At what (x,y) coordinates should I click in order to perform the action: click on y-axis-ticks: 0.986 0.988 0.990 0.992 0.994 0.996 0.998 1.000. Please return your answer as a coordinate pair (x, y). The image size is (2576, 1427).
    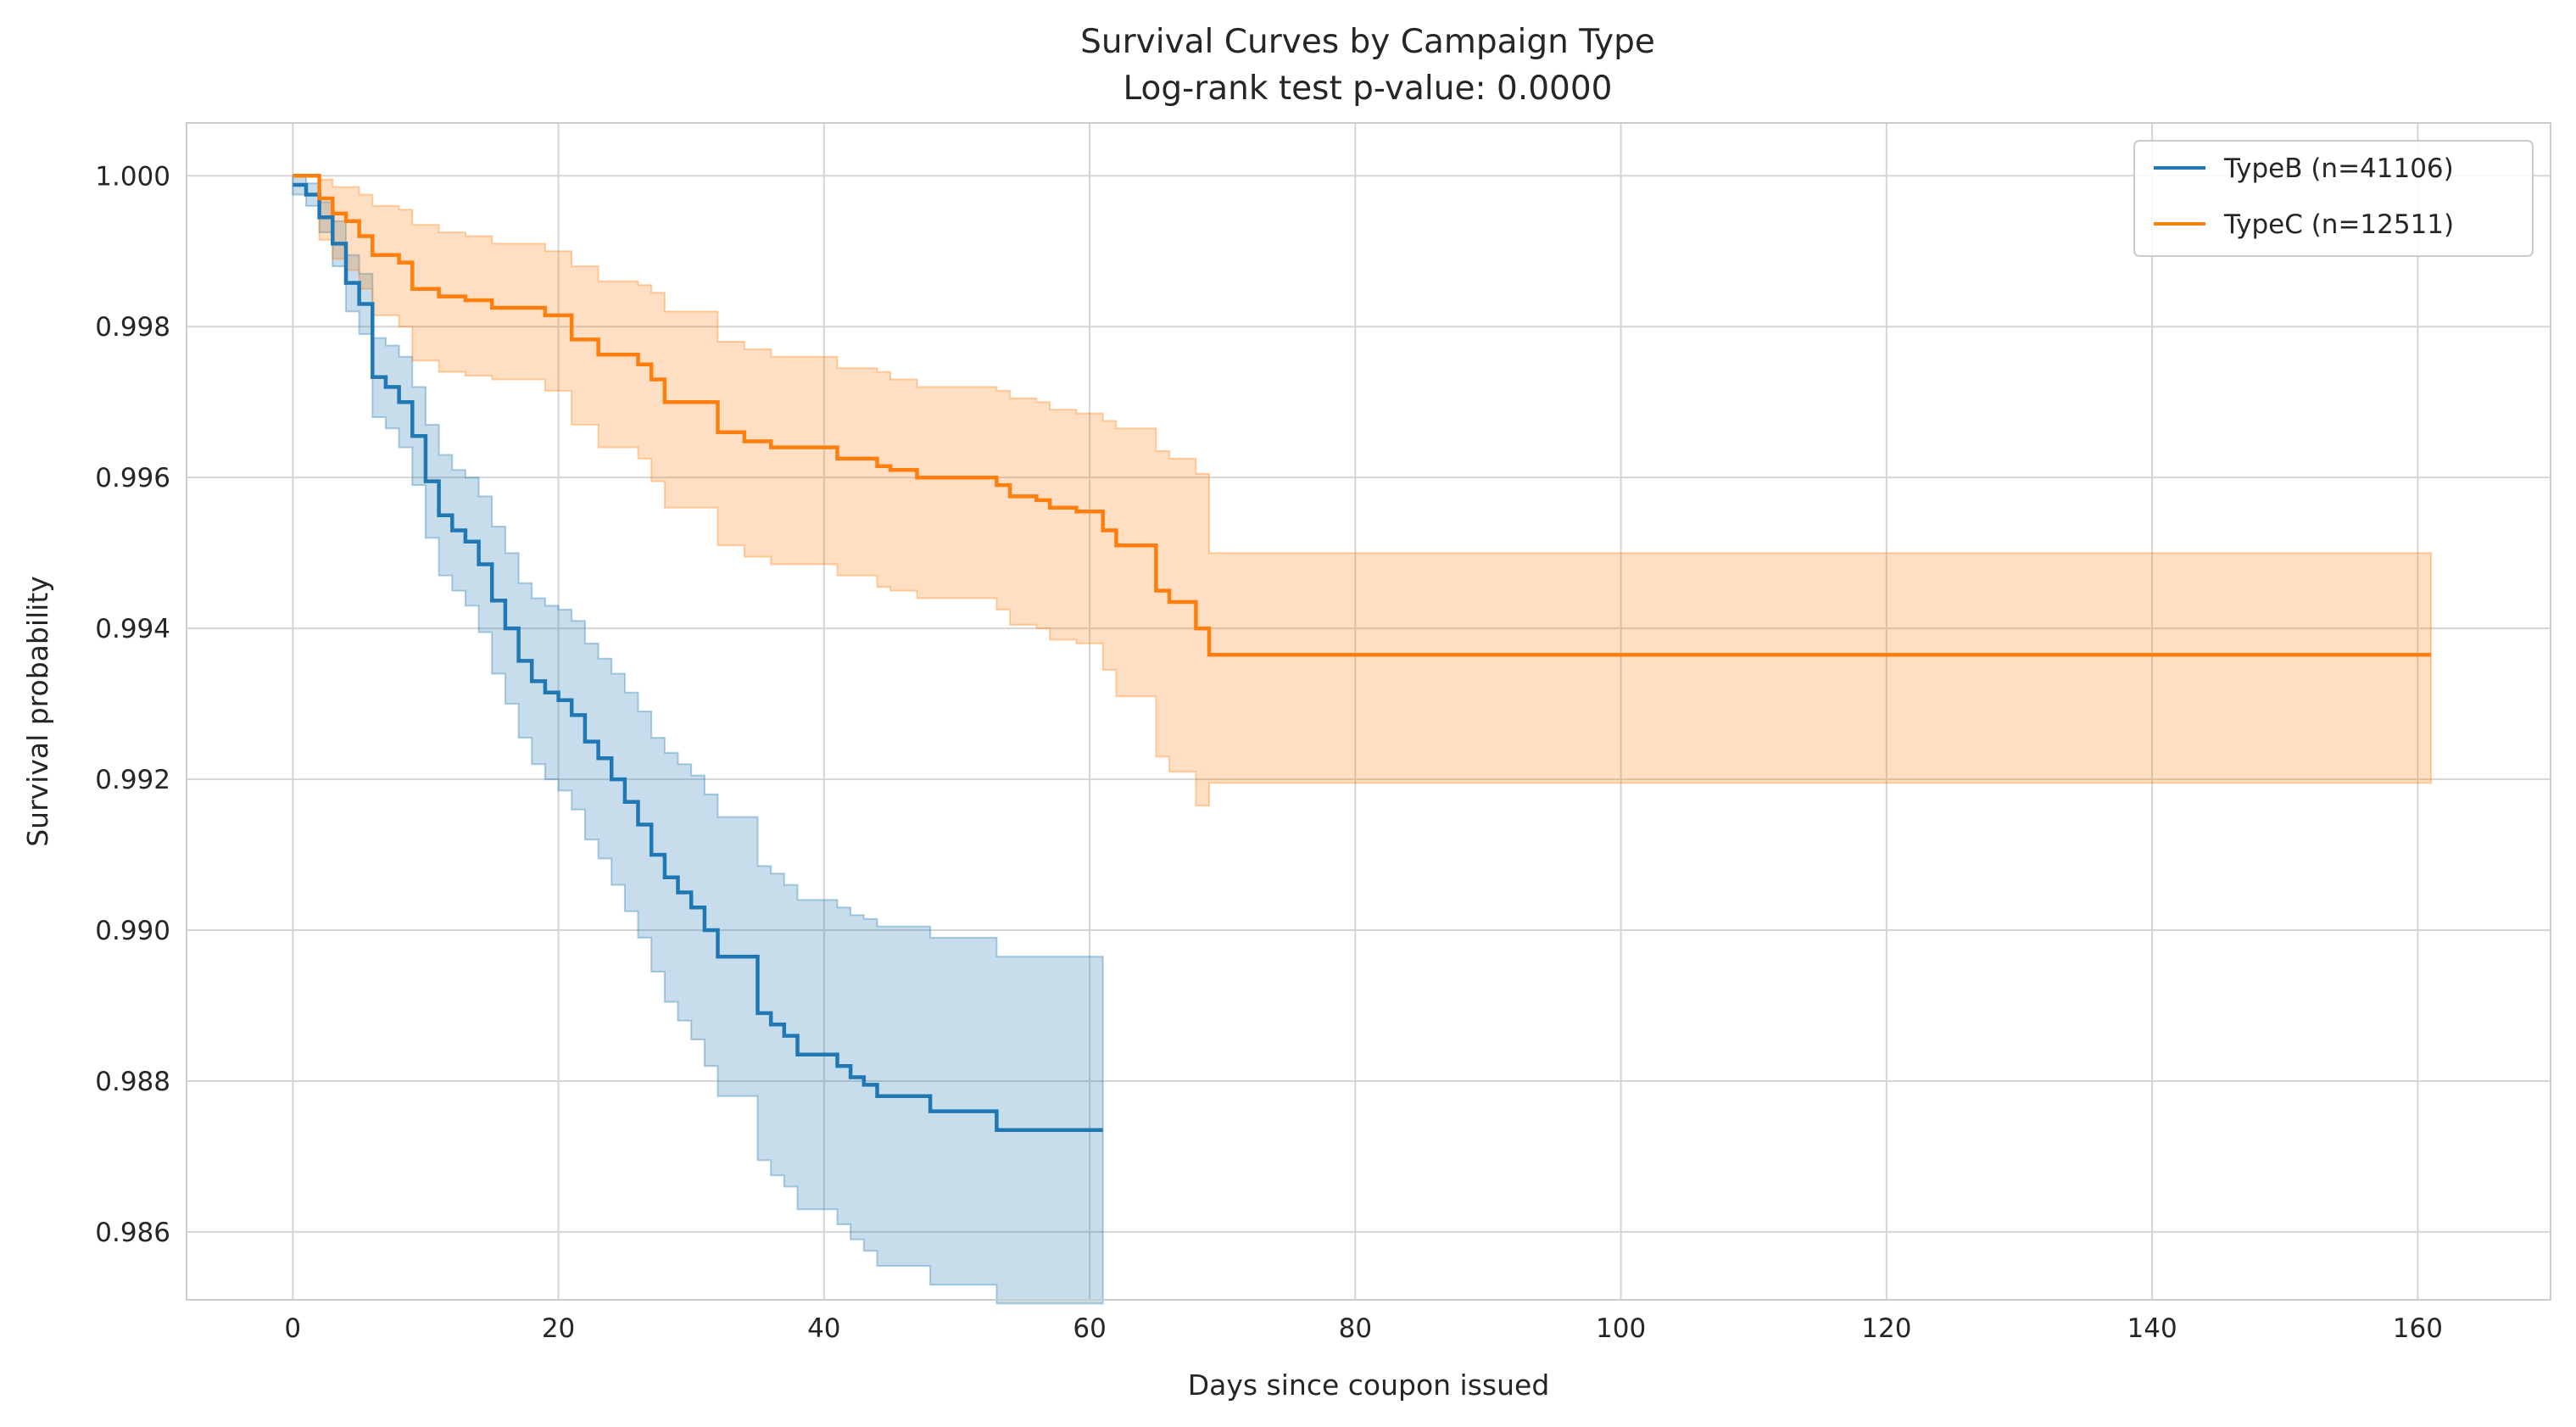
    Looking at the image, I should click on (132, 704).